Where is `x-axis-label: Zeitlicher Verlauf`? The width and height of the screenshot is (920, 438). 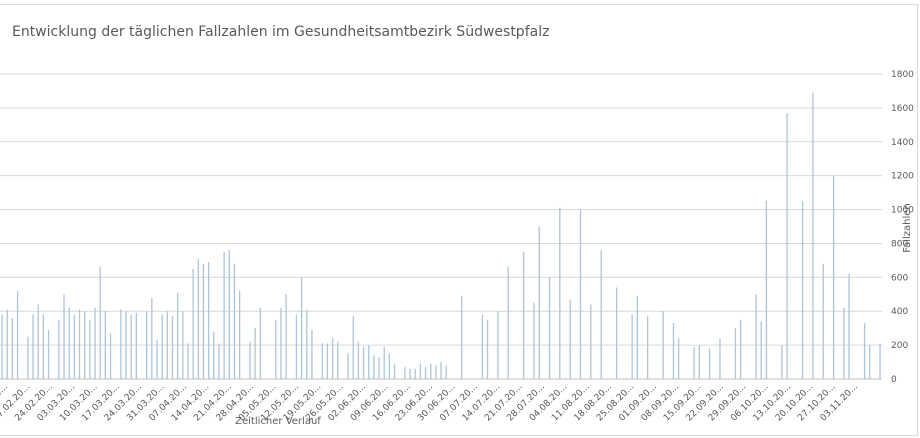
x-axis-label: Zeitlicher Verlauf is located at coordinates (278, 421).